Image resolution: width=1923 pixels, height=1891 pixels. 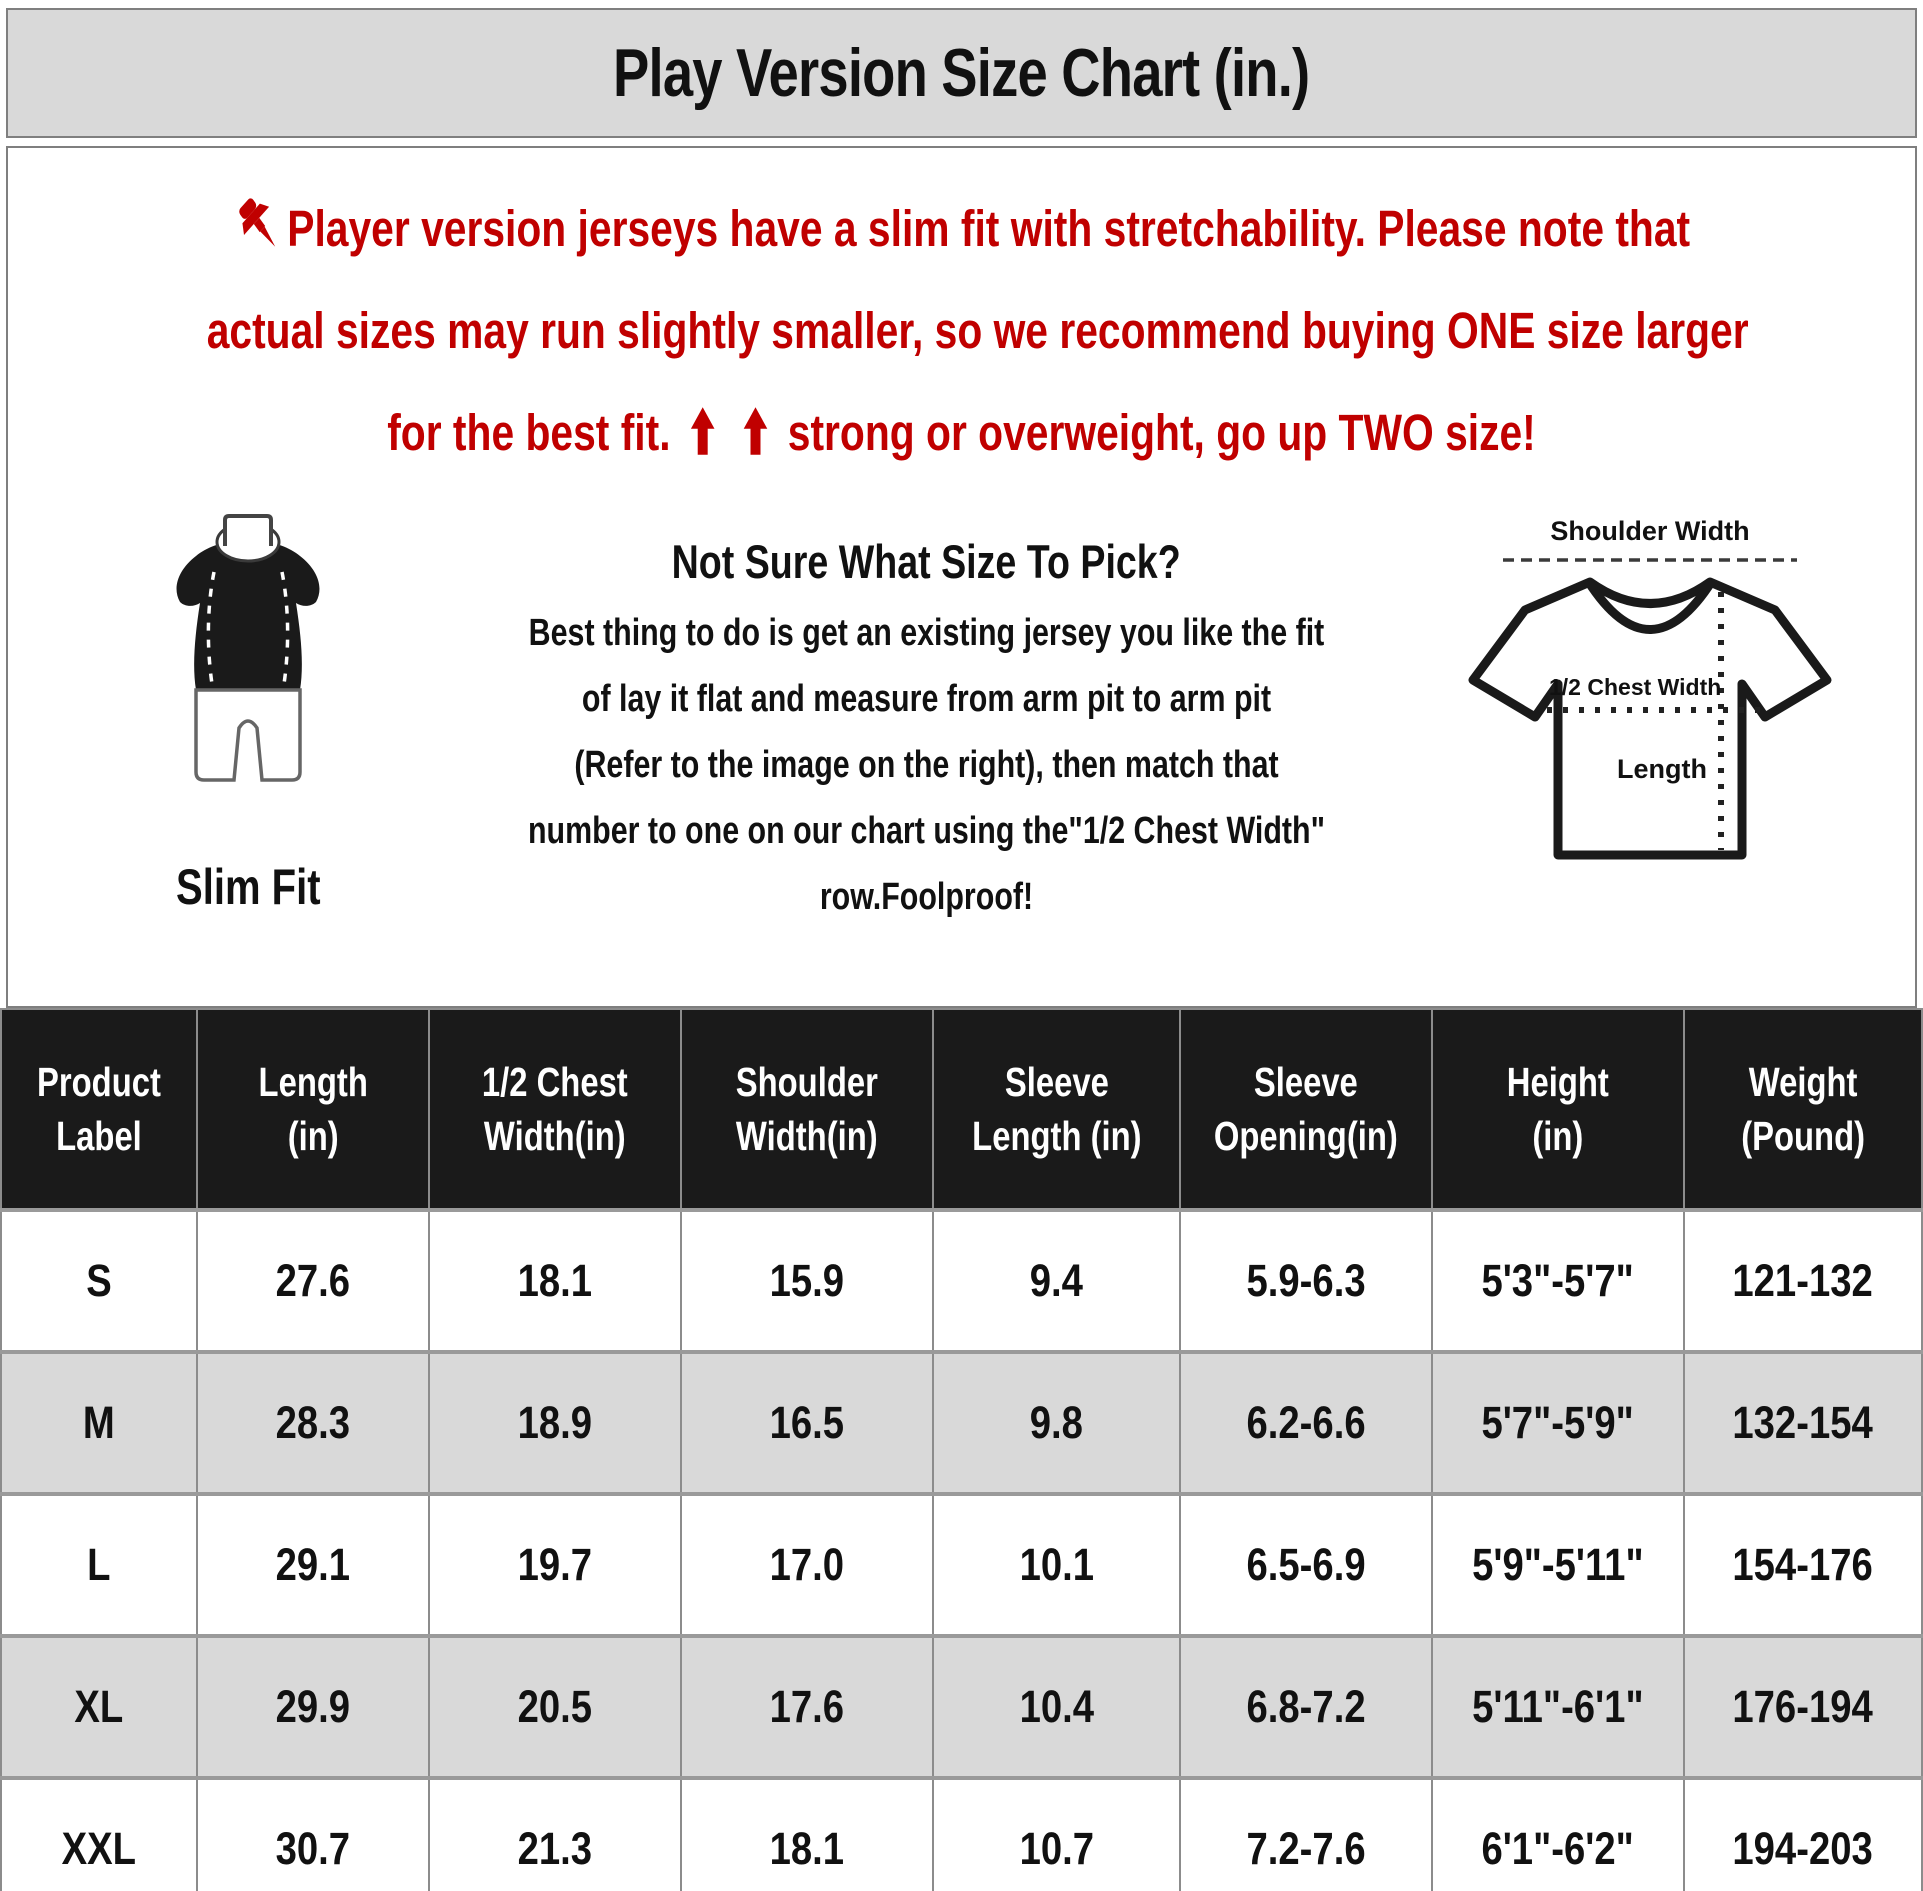 What do you see at coordinates (1558, 1281) in the screenshot?
I see `table-cell: 5'3"-5'7"` at bounding box center [1558, 1281].